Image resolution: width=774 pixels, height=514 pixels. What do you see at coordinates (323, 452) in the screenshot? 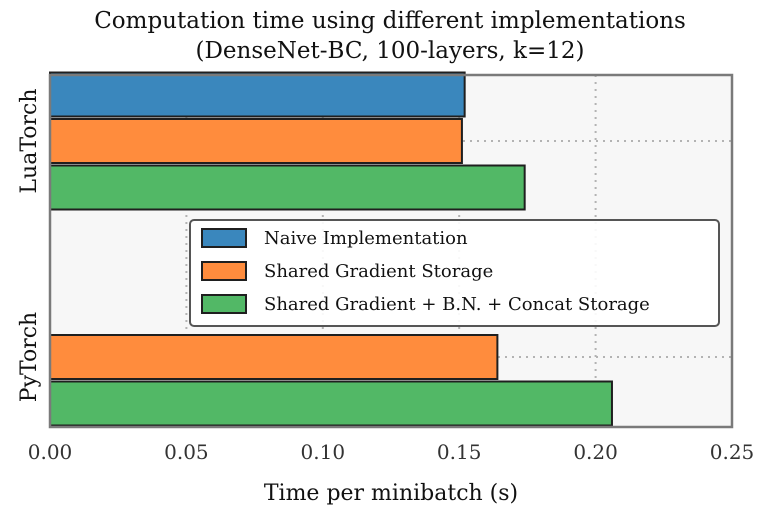
I see `x-tick-label: 0.10` at bounding box center [323, 452].